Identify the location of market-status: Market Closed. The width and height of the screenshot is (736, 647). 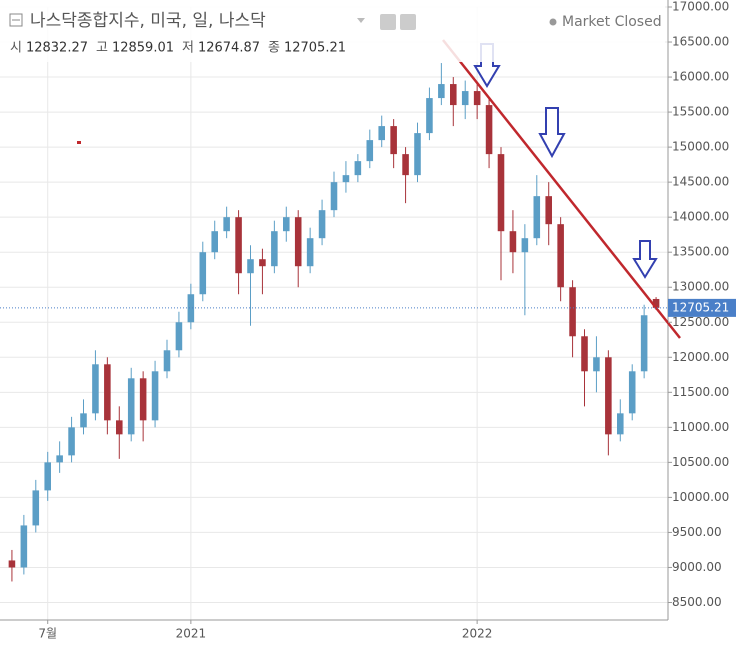
(612, 22).